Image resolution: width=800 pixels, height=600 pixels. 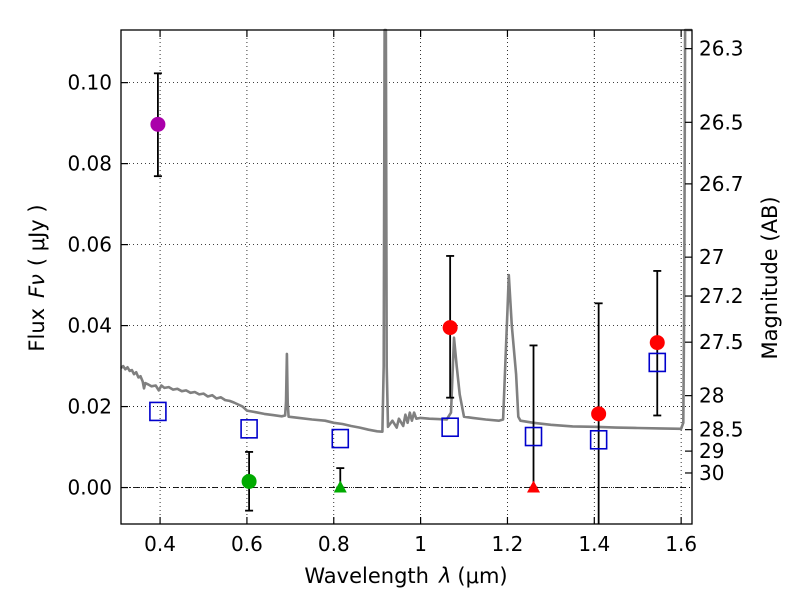 I want to click on y-axis-title-unit: ( μJy ), so click(x=37, y=235).